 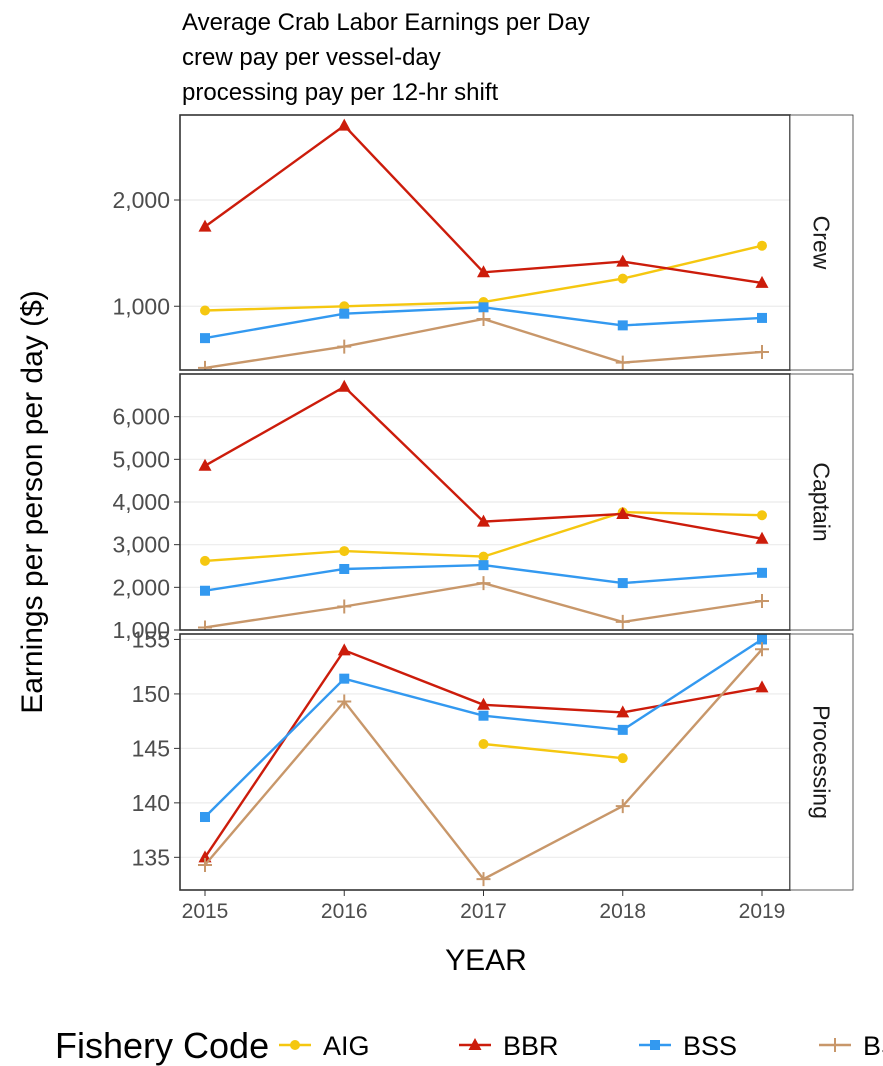 I want to click on legend-entry-bbr: BBR, so click(x=509, y=1046).